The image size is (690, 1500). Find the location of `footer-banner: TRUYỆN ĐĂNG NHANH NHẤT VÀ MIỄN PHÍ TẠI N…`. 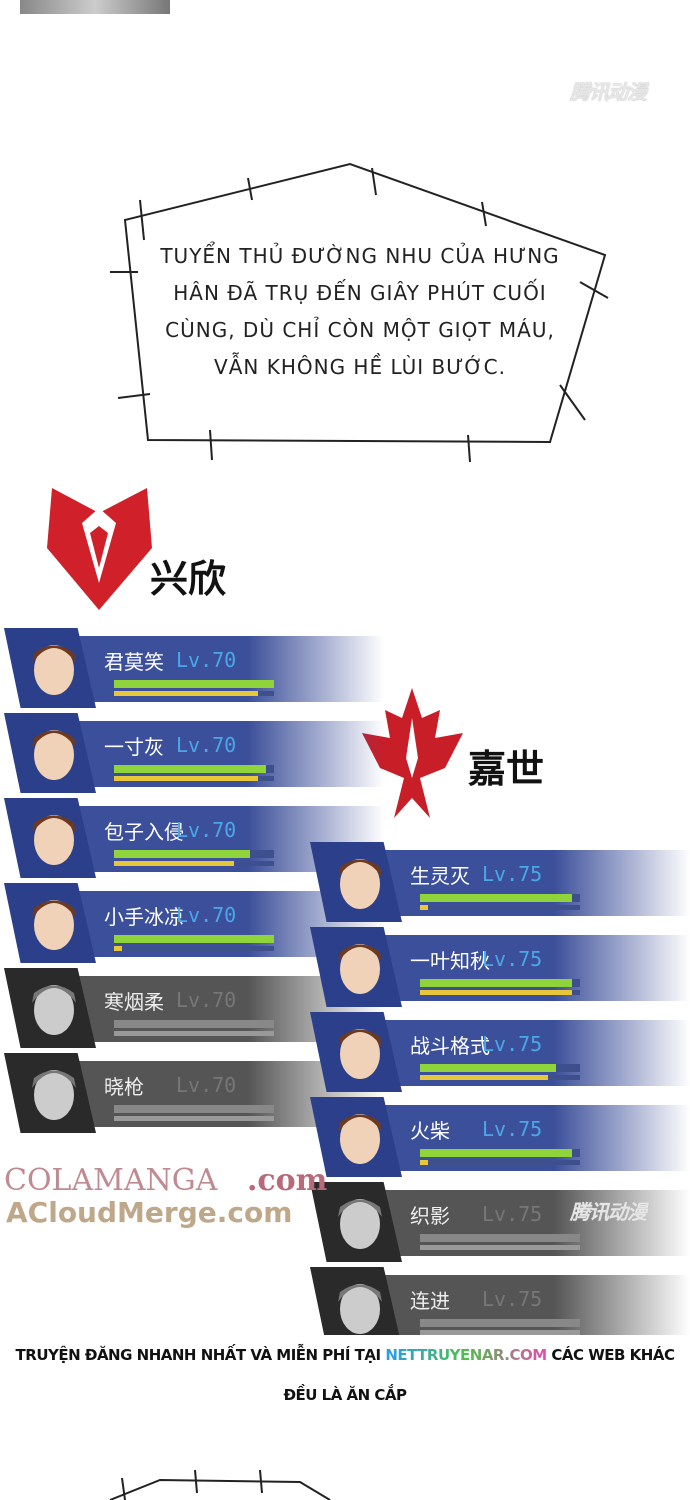

footer-banner: TRUYỆN ĐĂNG NHANH NHẤT VÀ MIỄN PHÍ TẠI N… is located at coordinates (345, 1369).